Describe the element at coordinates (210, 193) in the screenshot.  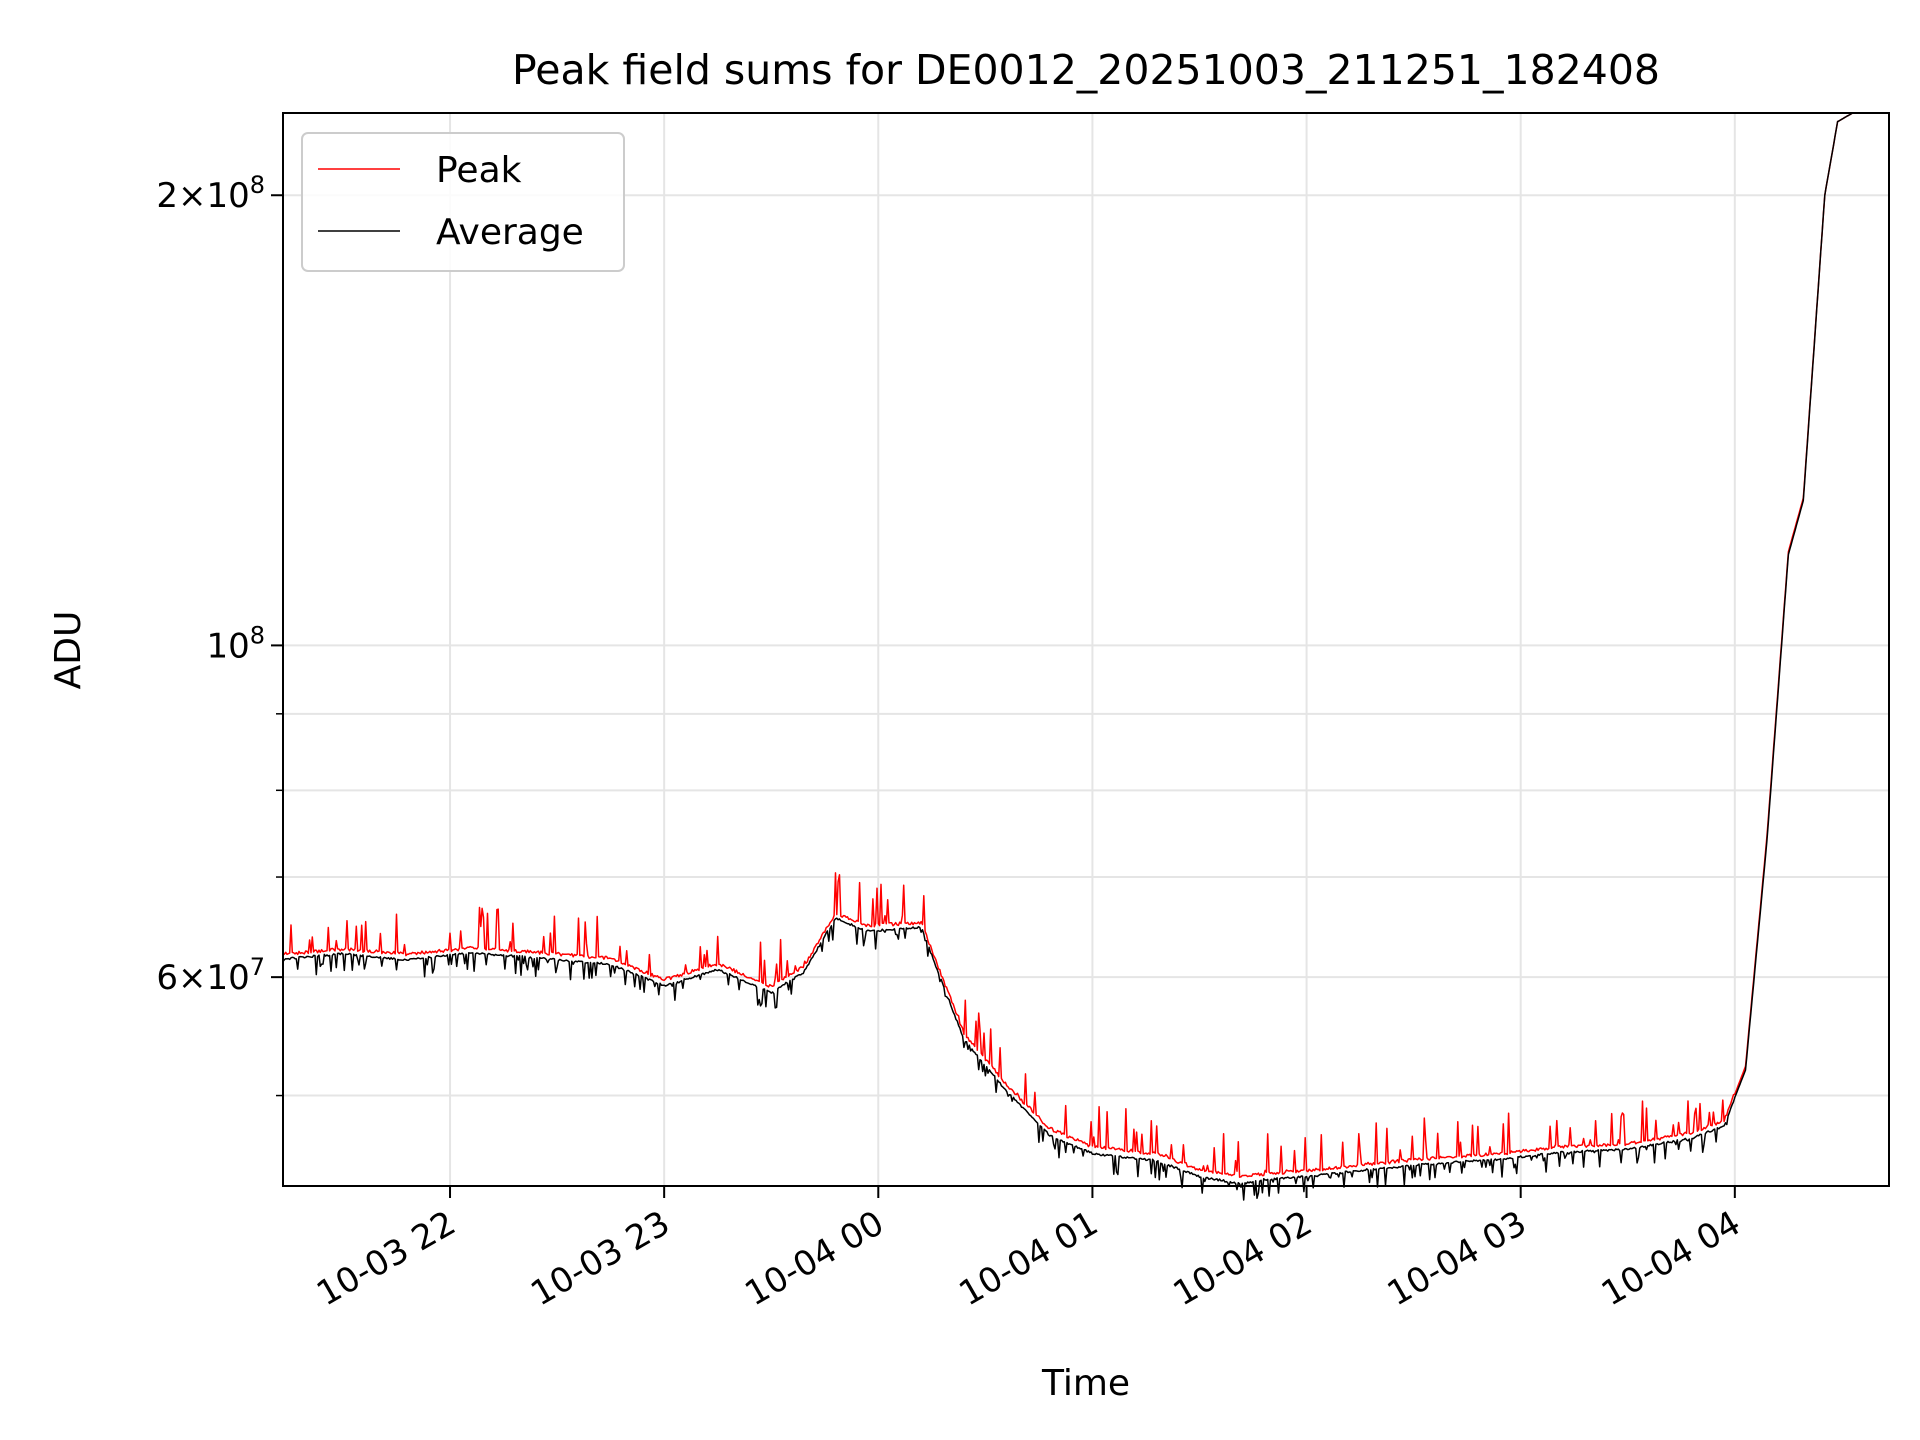
I see `y-tick-label: 2×108` at that location.